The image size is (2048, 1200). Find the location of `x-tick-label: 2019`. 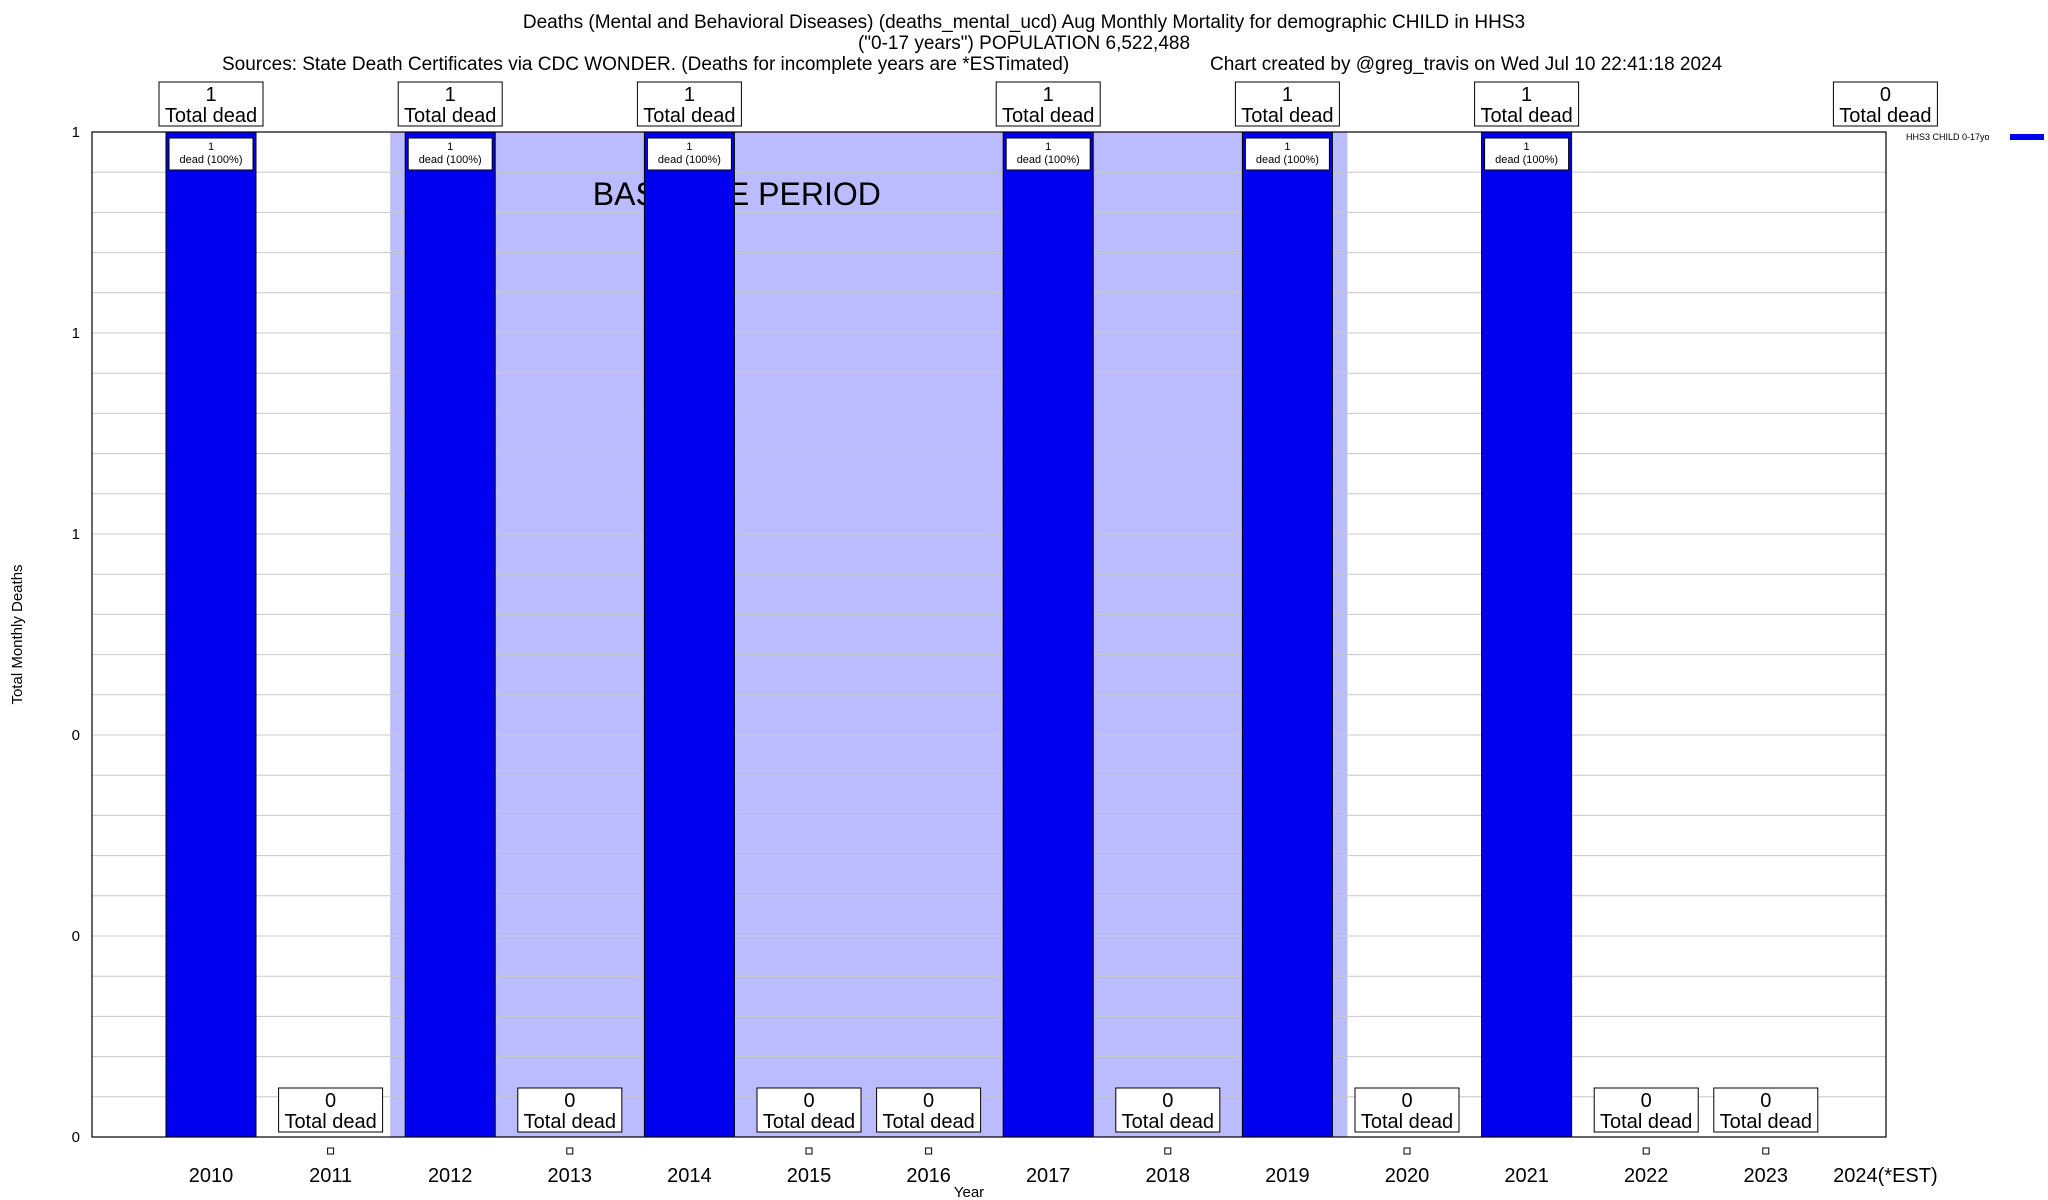

x-tick-label: 2019 is located at coordinates (1287, 1176).